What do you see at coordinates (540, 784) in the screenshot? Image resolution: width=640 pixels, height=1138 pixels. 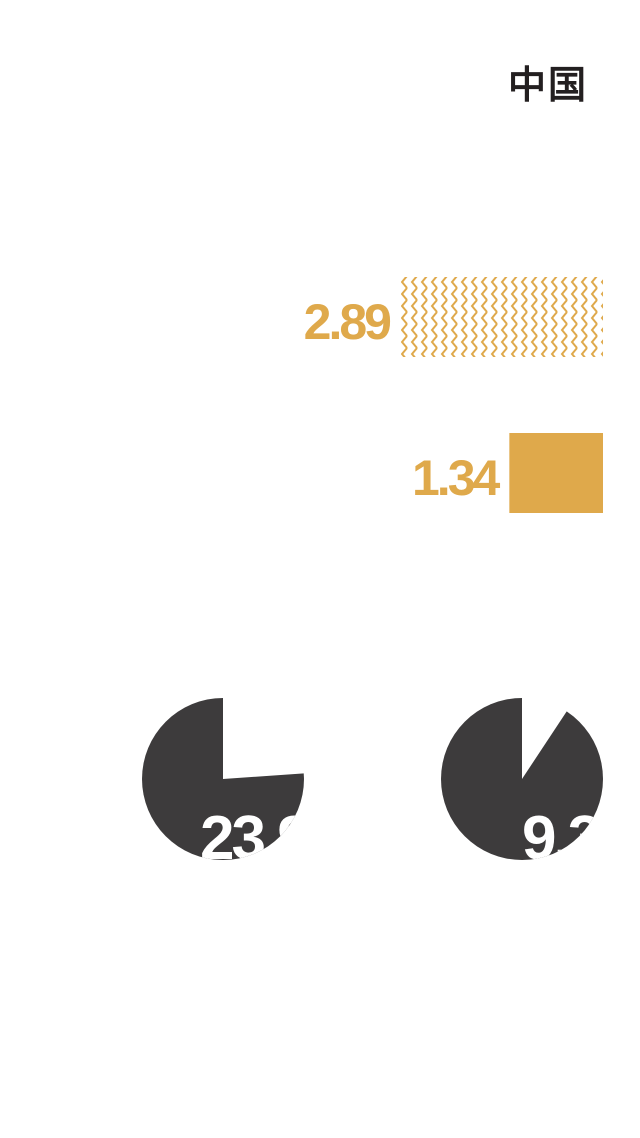 I see `pie-group-9-3: 9.3%` at bounding box center [540, 784].